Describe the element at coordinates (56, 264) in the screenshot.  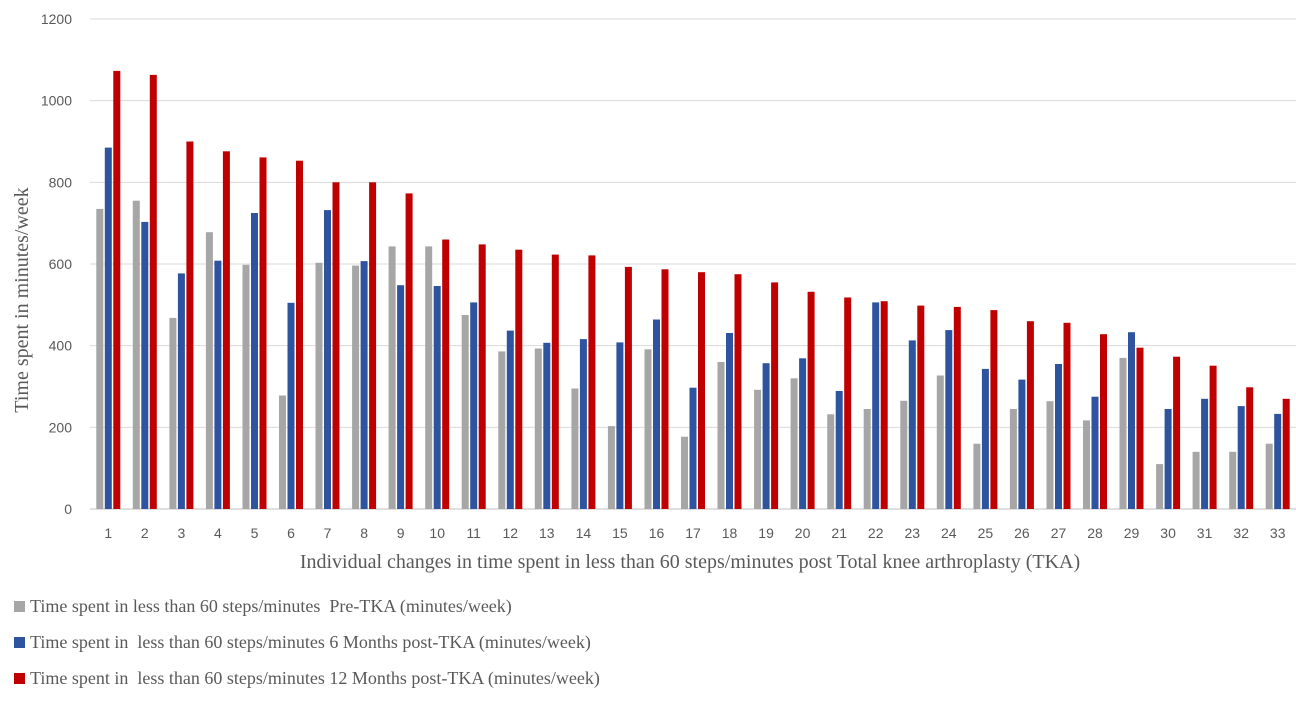
I see `y-axis-ticks: 0 200 400 600 800 1000 1200` at that location.